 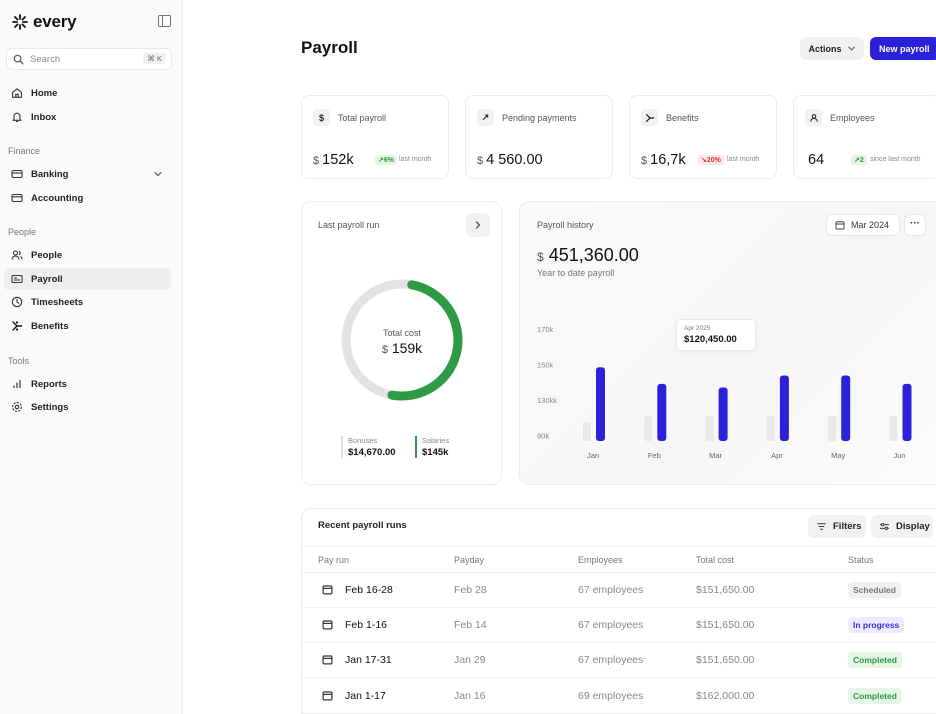 What do you see at coordinates (329, 47) in the screenshot?
I see `page-title: Payroll` at bounding box center [329, 47].